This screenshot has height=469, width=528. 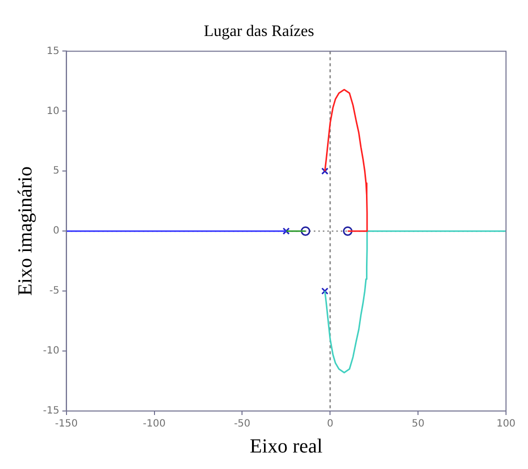 I want to click on x-tick-label: -100, so click(x=154, y=424).